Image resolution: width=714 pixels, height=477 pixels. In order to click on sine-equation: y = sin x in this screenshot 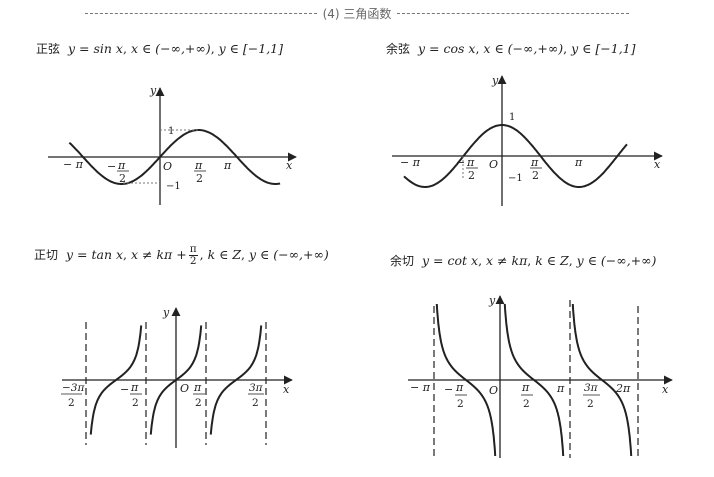, I will do `click(95, 48)`.